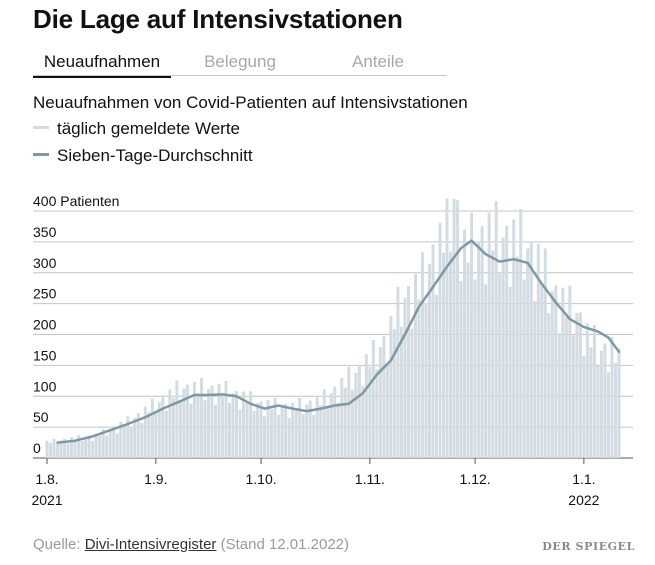 Image resolution: width=655 pixels, height=565 pixels. Describe the element at coordinates (45, 325) in the screenshot. I see `y-tick-label-200: 200` at that location.